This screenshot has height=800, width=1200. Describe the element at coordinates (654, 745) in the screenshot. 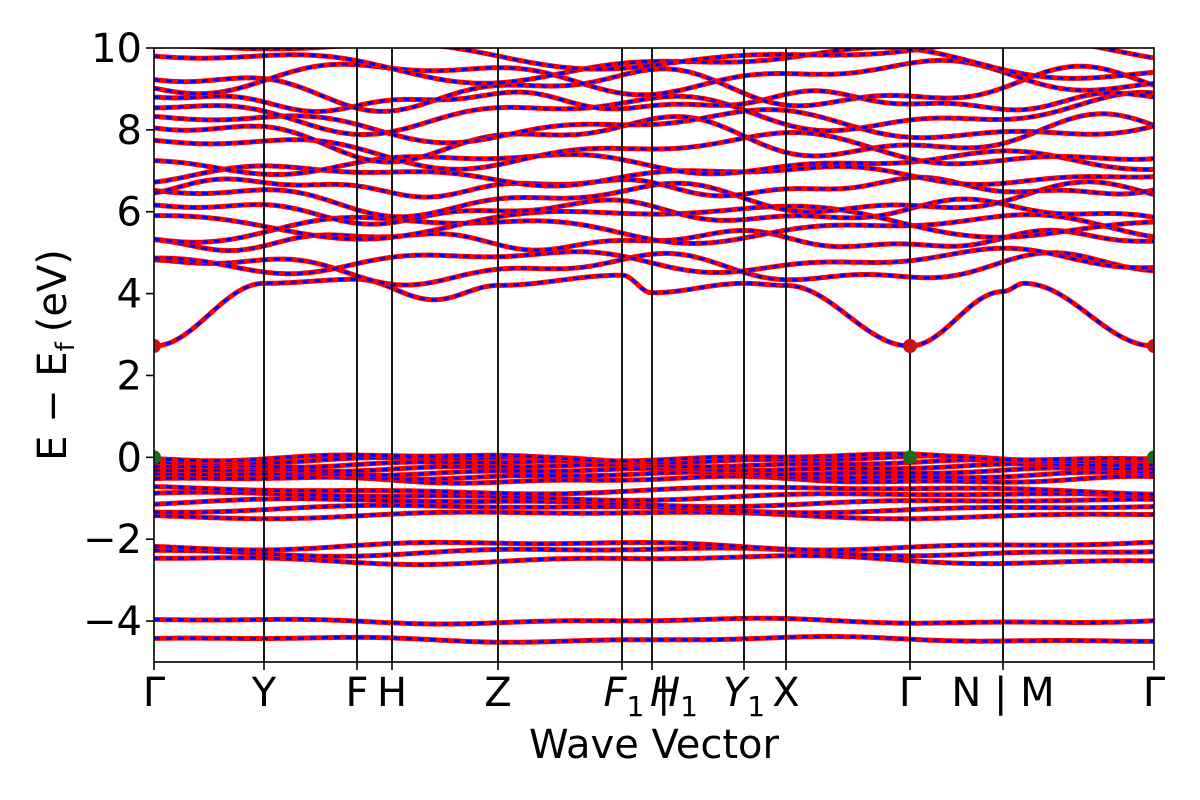

I see `x-axis-label: Wave Vector` at that location.